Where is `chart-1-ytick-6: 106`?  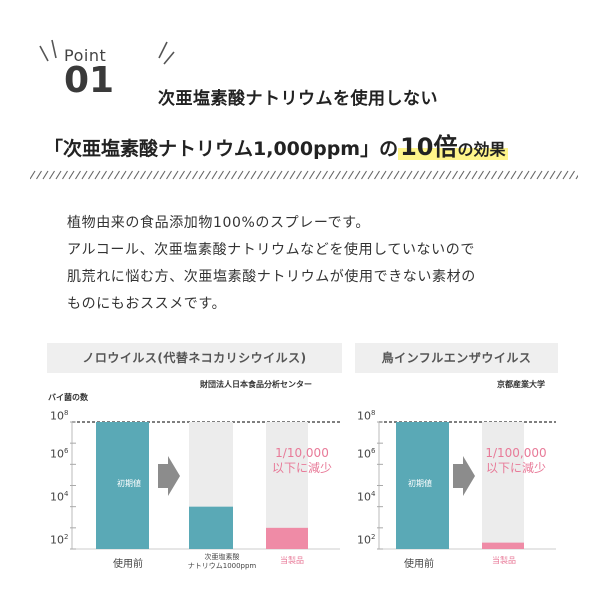
chart-1-ytick-6: 106 is located at coordinates (59, 454).